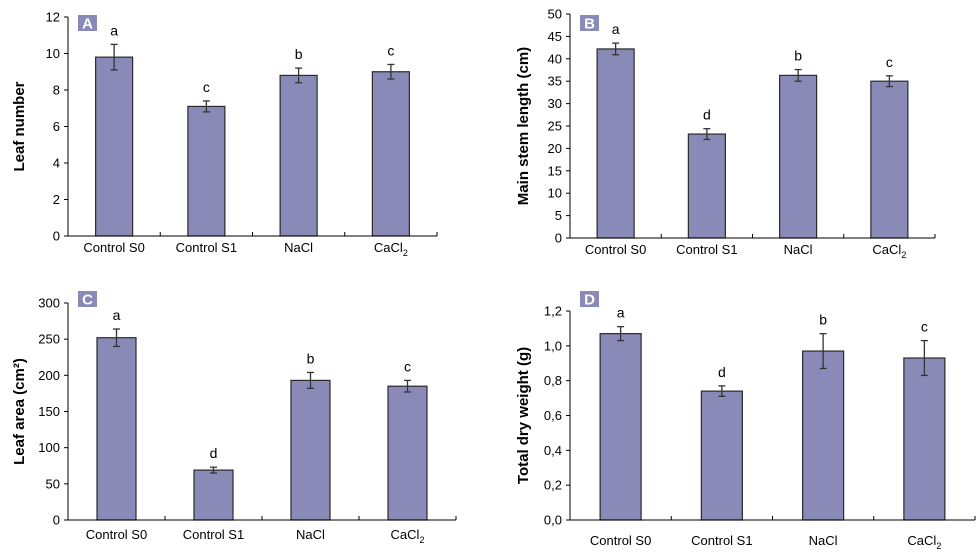 This screenshot has width=978, height=554. Describe the element at coordinates (56, 126) in the screenshot. I see `y-tick-label: 6` at that location.